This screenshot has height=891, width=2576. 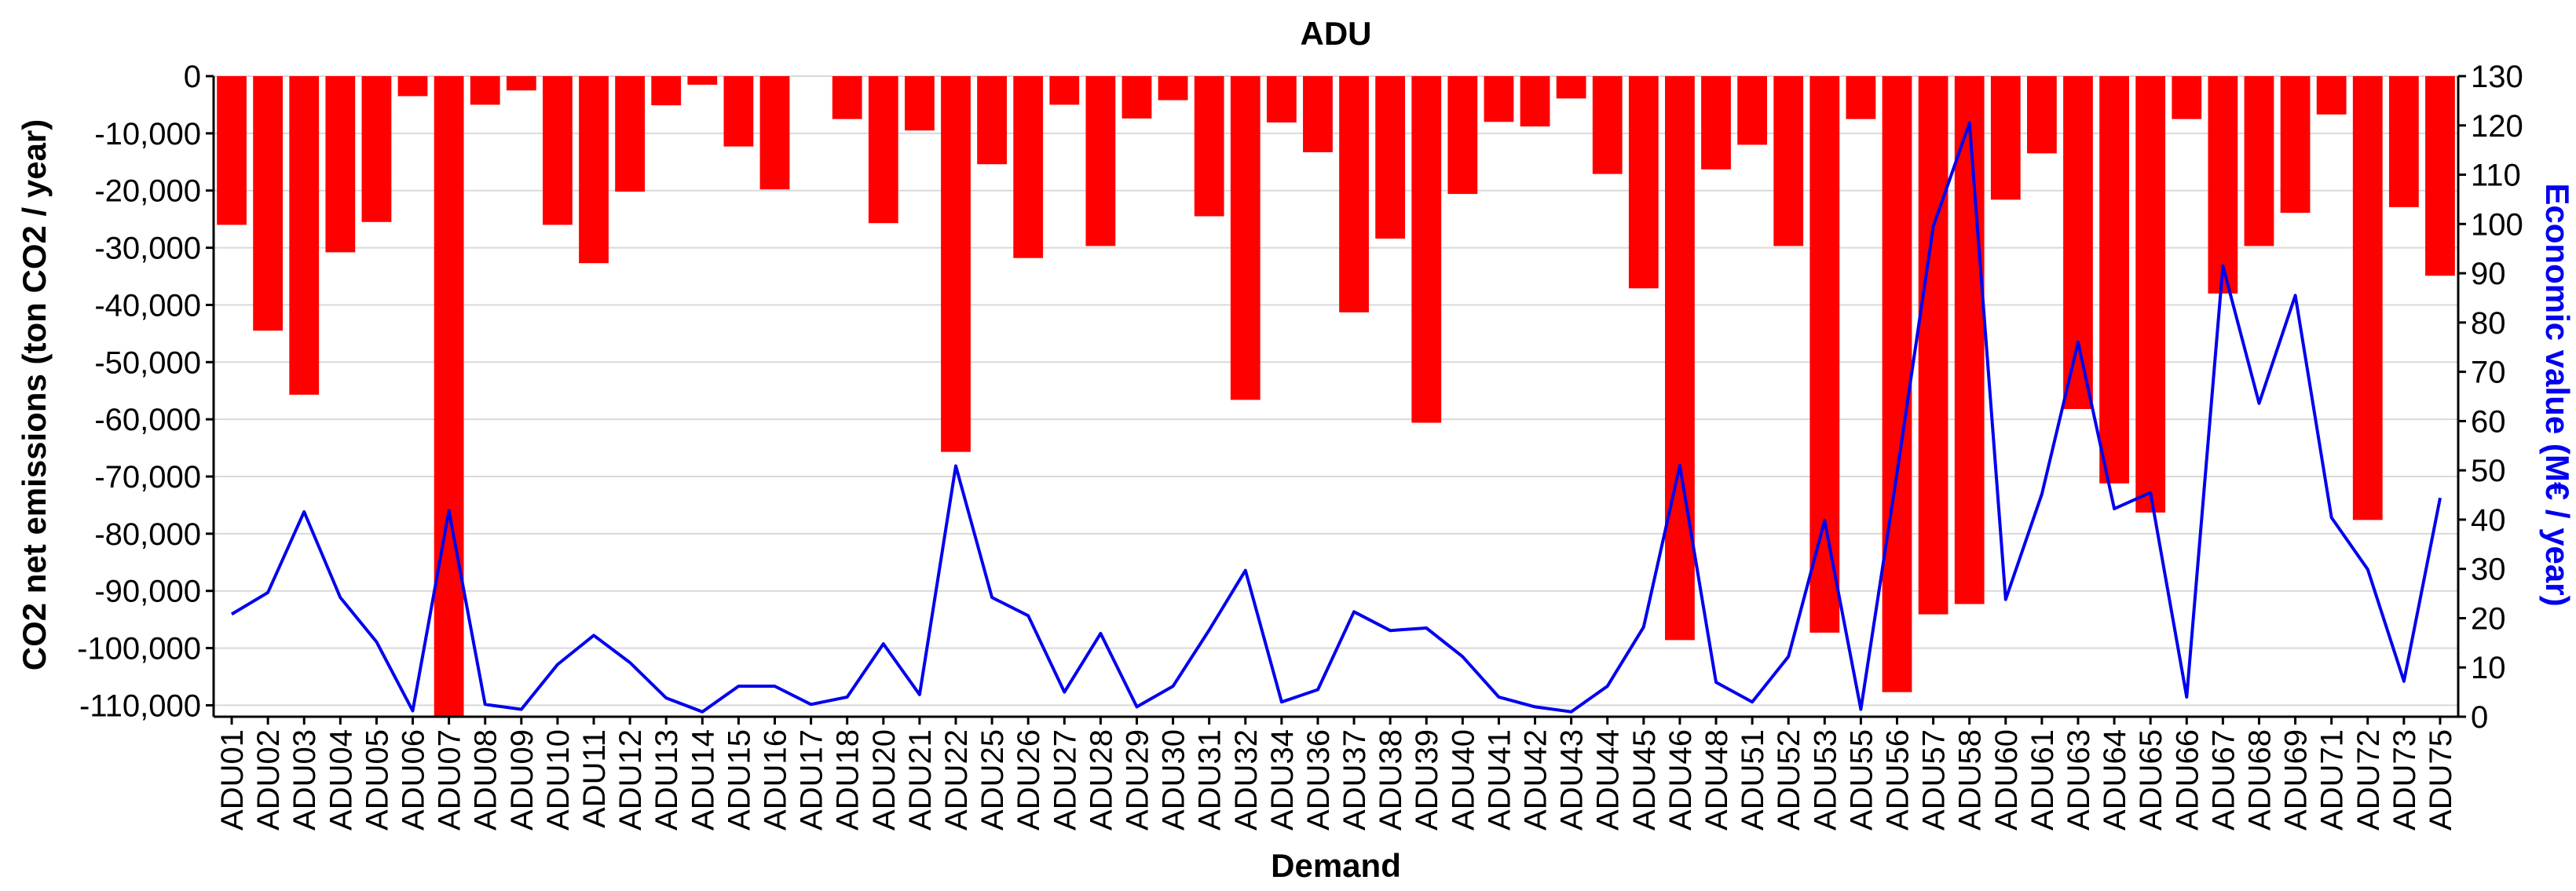 What do you see at coordinates (1336, 865) in the screenshot?
I see `x-axis-title: Demand` at bounding box center [1336, 865].